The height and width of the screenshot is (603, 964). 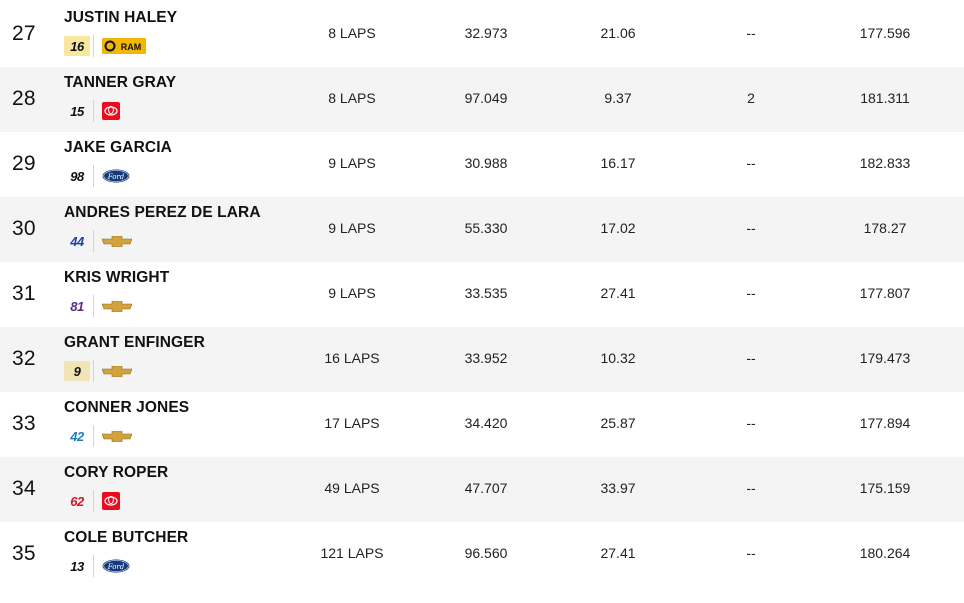 I want to click on car-badges: 42, so click(x=98, y=436).